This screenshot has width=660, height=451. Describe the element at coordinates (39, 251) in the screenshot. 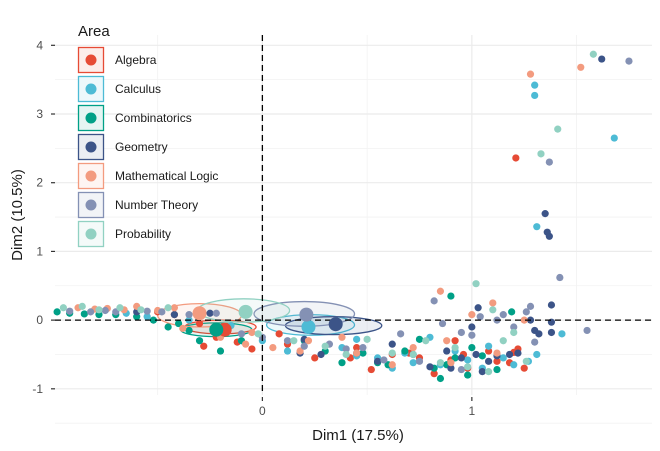

I see `y-tick-label: 1` at that location.